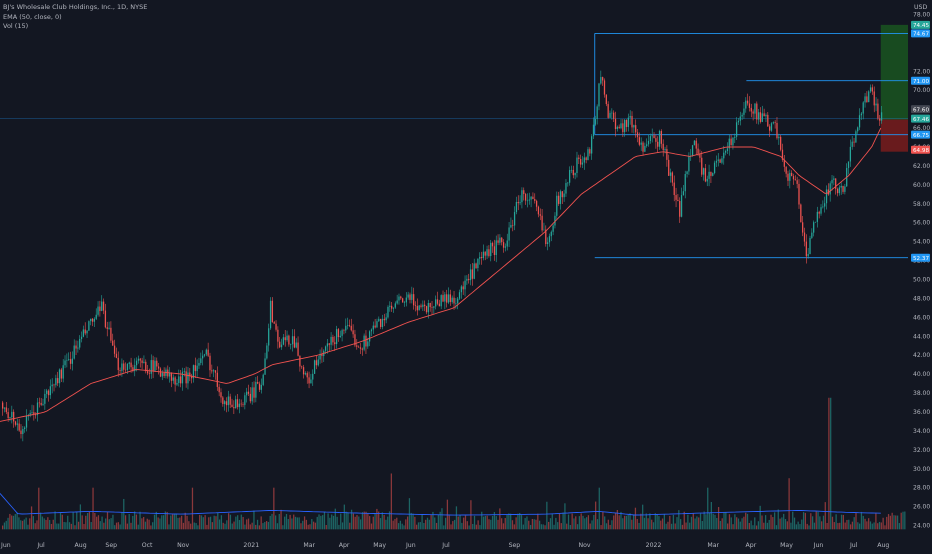 The width and height of the screenshot is (932, 554). Describe the element at coordinates (16, 26) in the screenshot. I see `volume-indicator-label: Vol (15)` at that location.